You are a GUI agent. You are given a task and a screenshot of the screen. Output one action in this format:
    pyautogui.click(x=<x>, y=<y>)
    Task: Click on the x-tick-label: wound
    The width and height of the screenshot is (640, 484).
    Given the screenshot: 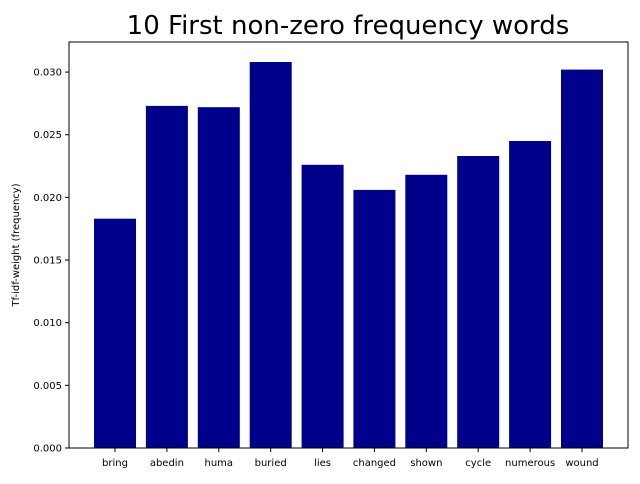 What is the action you would take?
    pyautogui.click(x=581, y=463)
    